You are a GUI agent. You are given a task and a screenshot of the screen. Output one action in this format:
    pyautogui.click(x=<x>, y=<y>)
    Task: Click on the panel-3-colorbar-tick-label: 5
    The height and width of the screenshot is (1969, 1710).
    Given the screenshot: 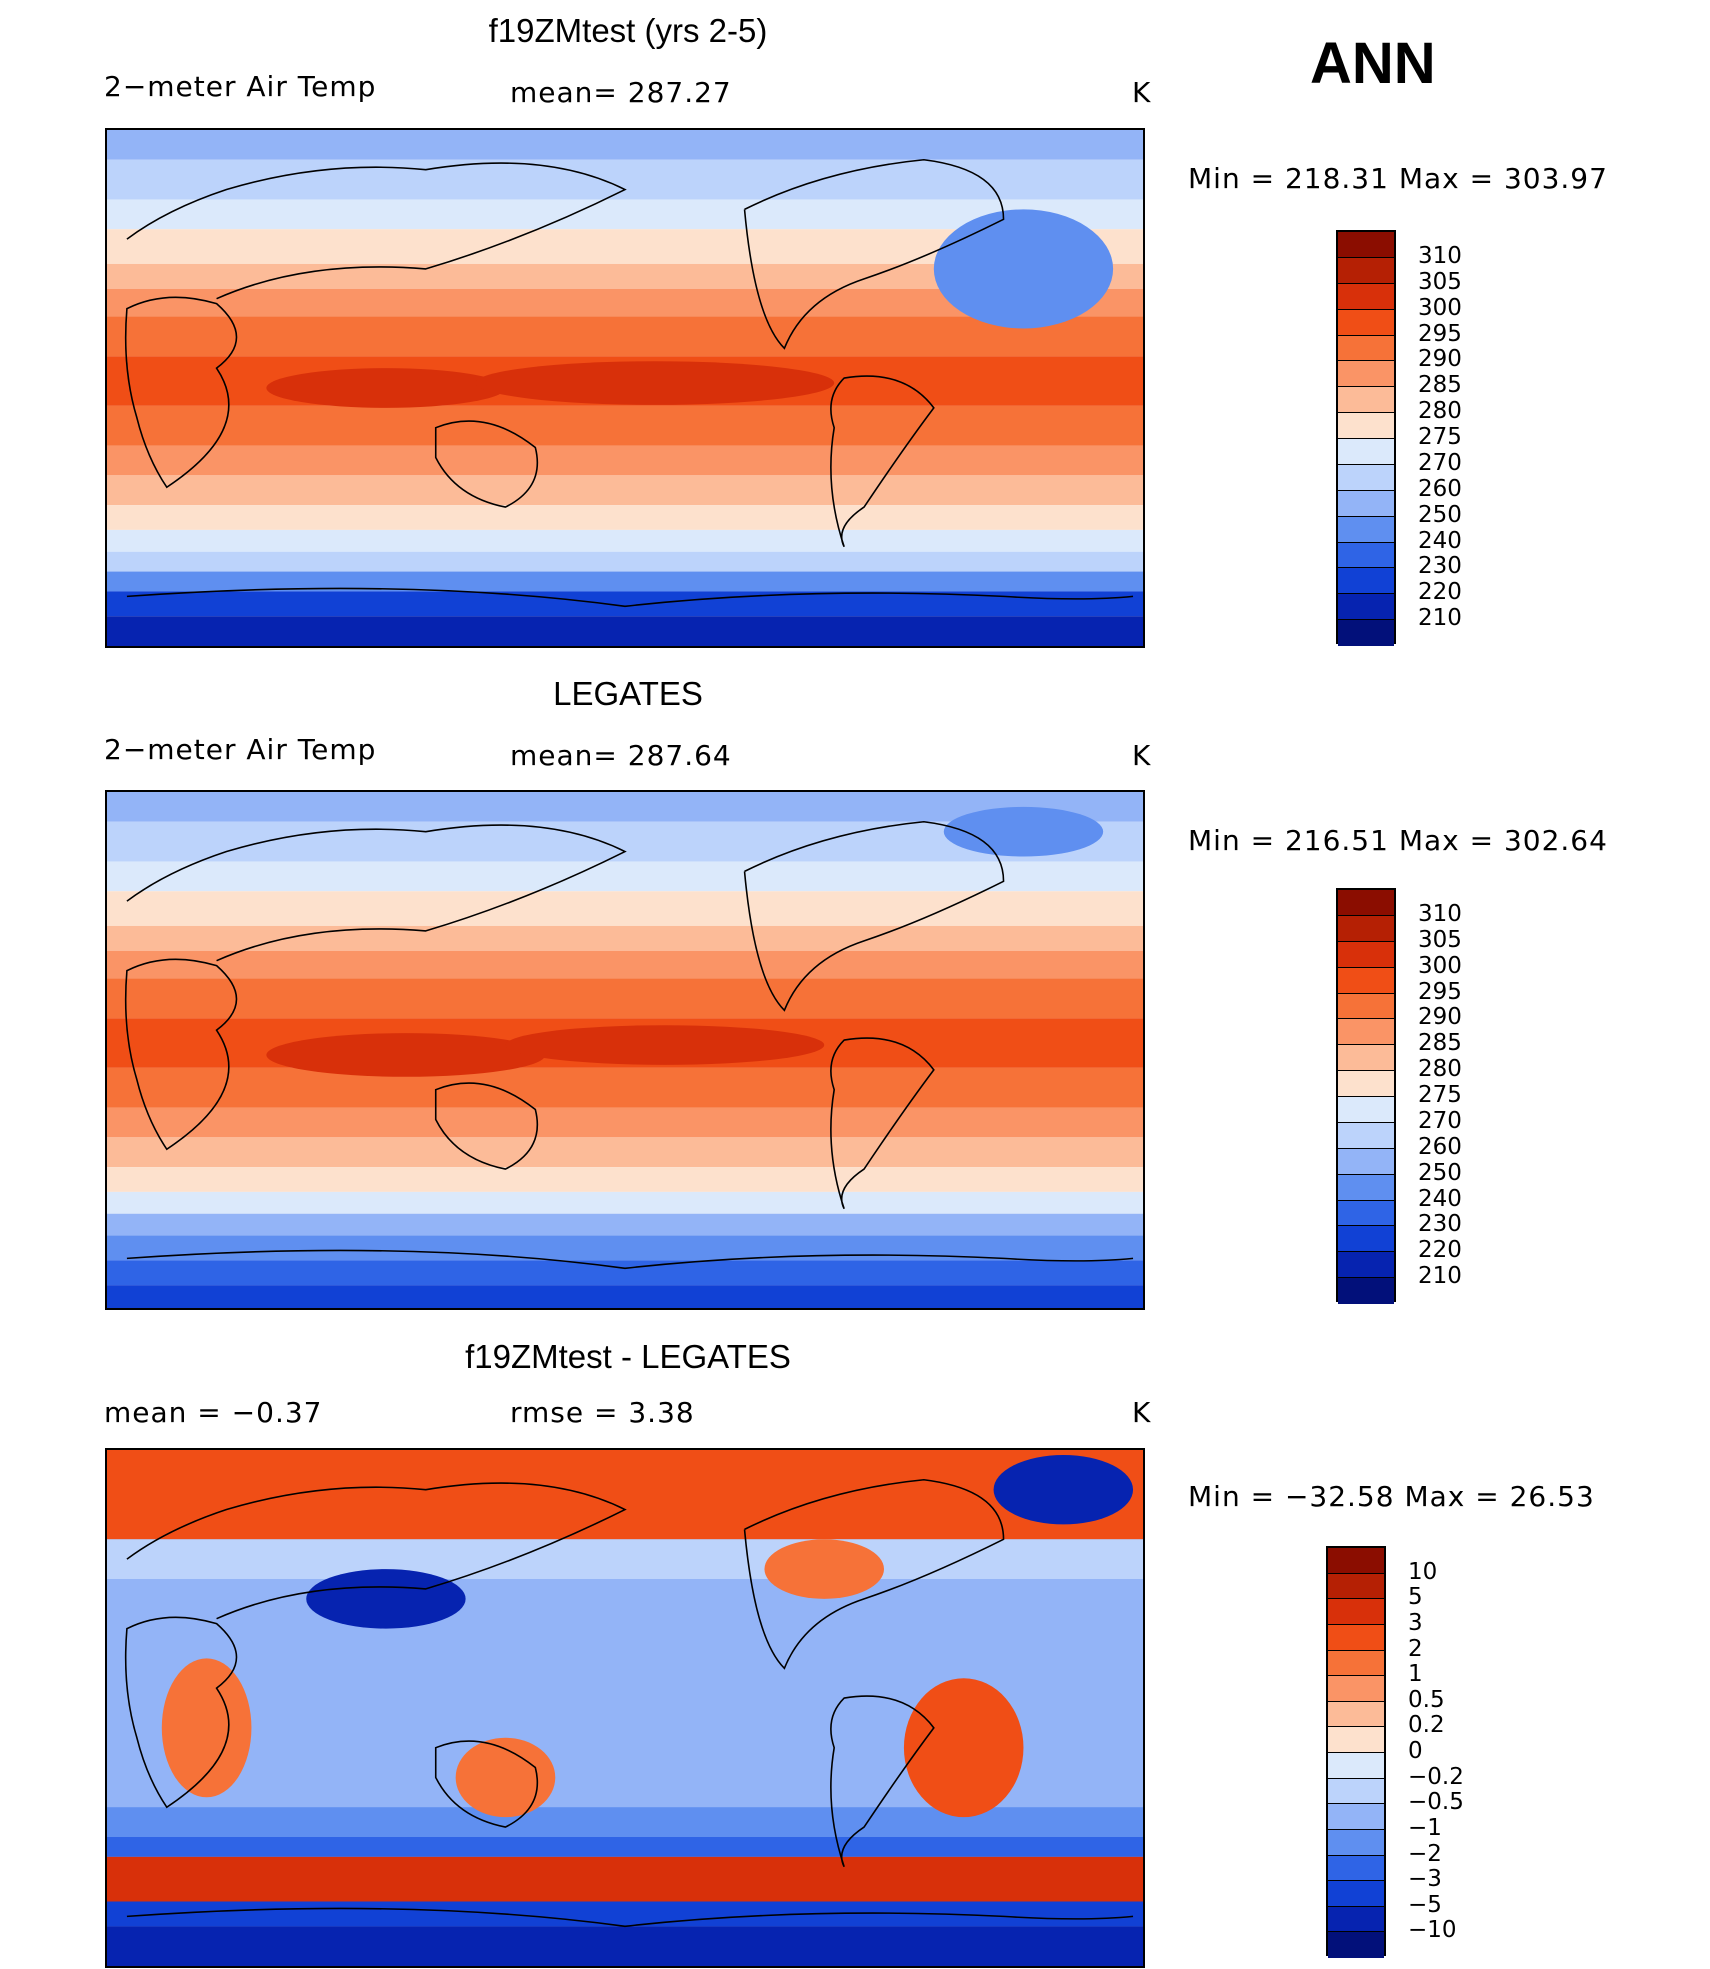 What is the action you would take?
    pyautogui.click(x=1415, y=1597)
    